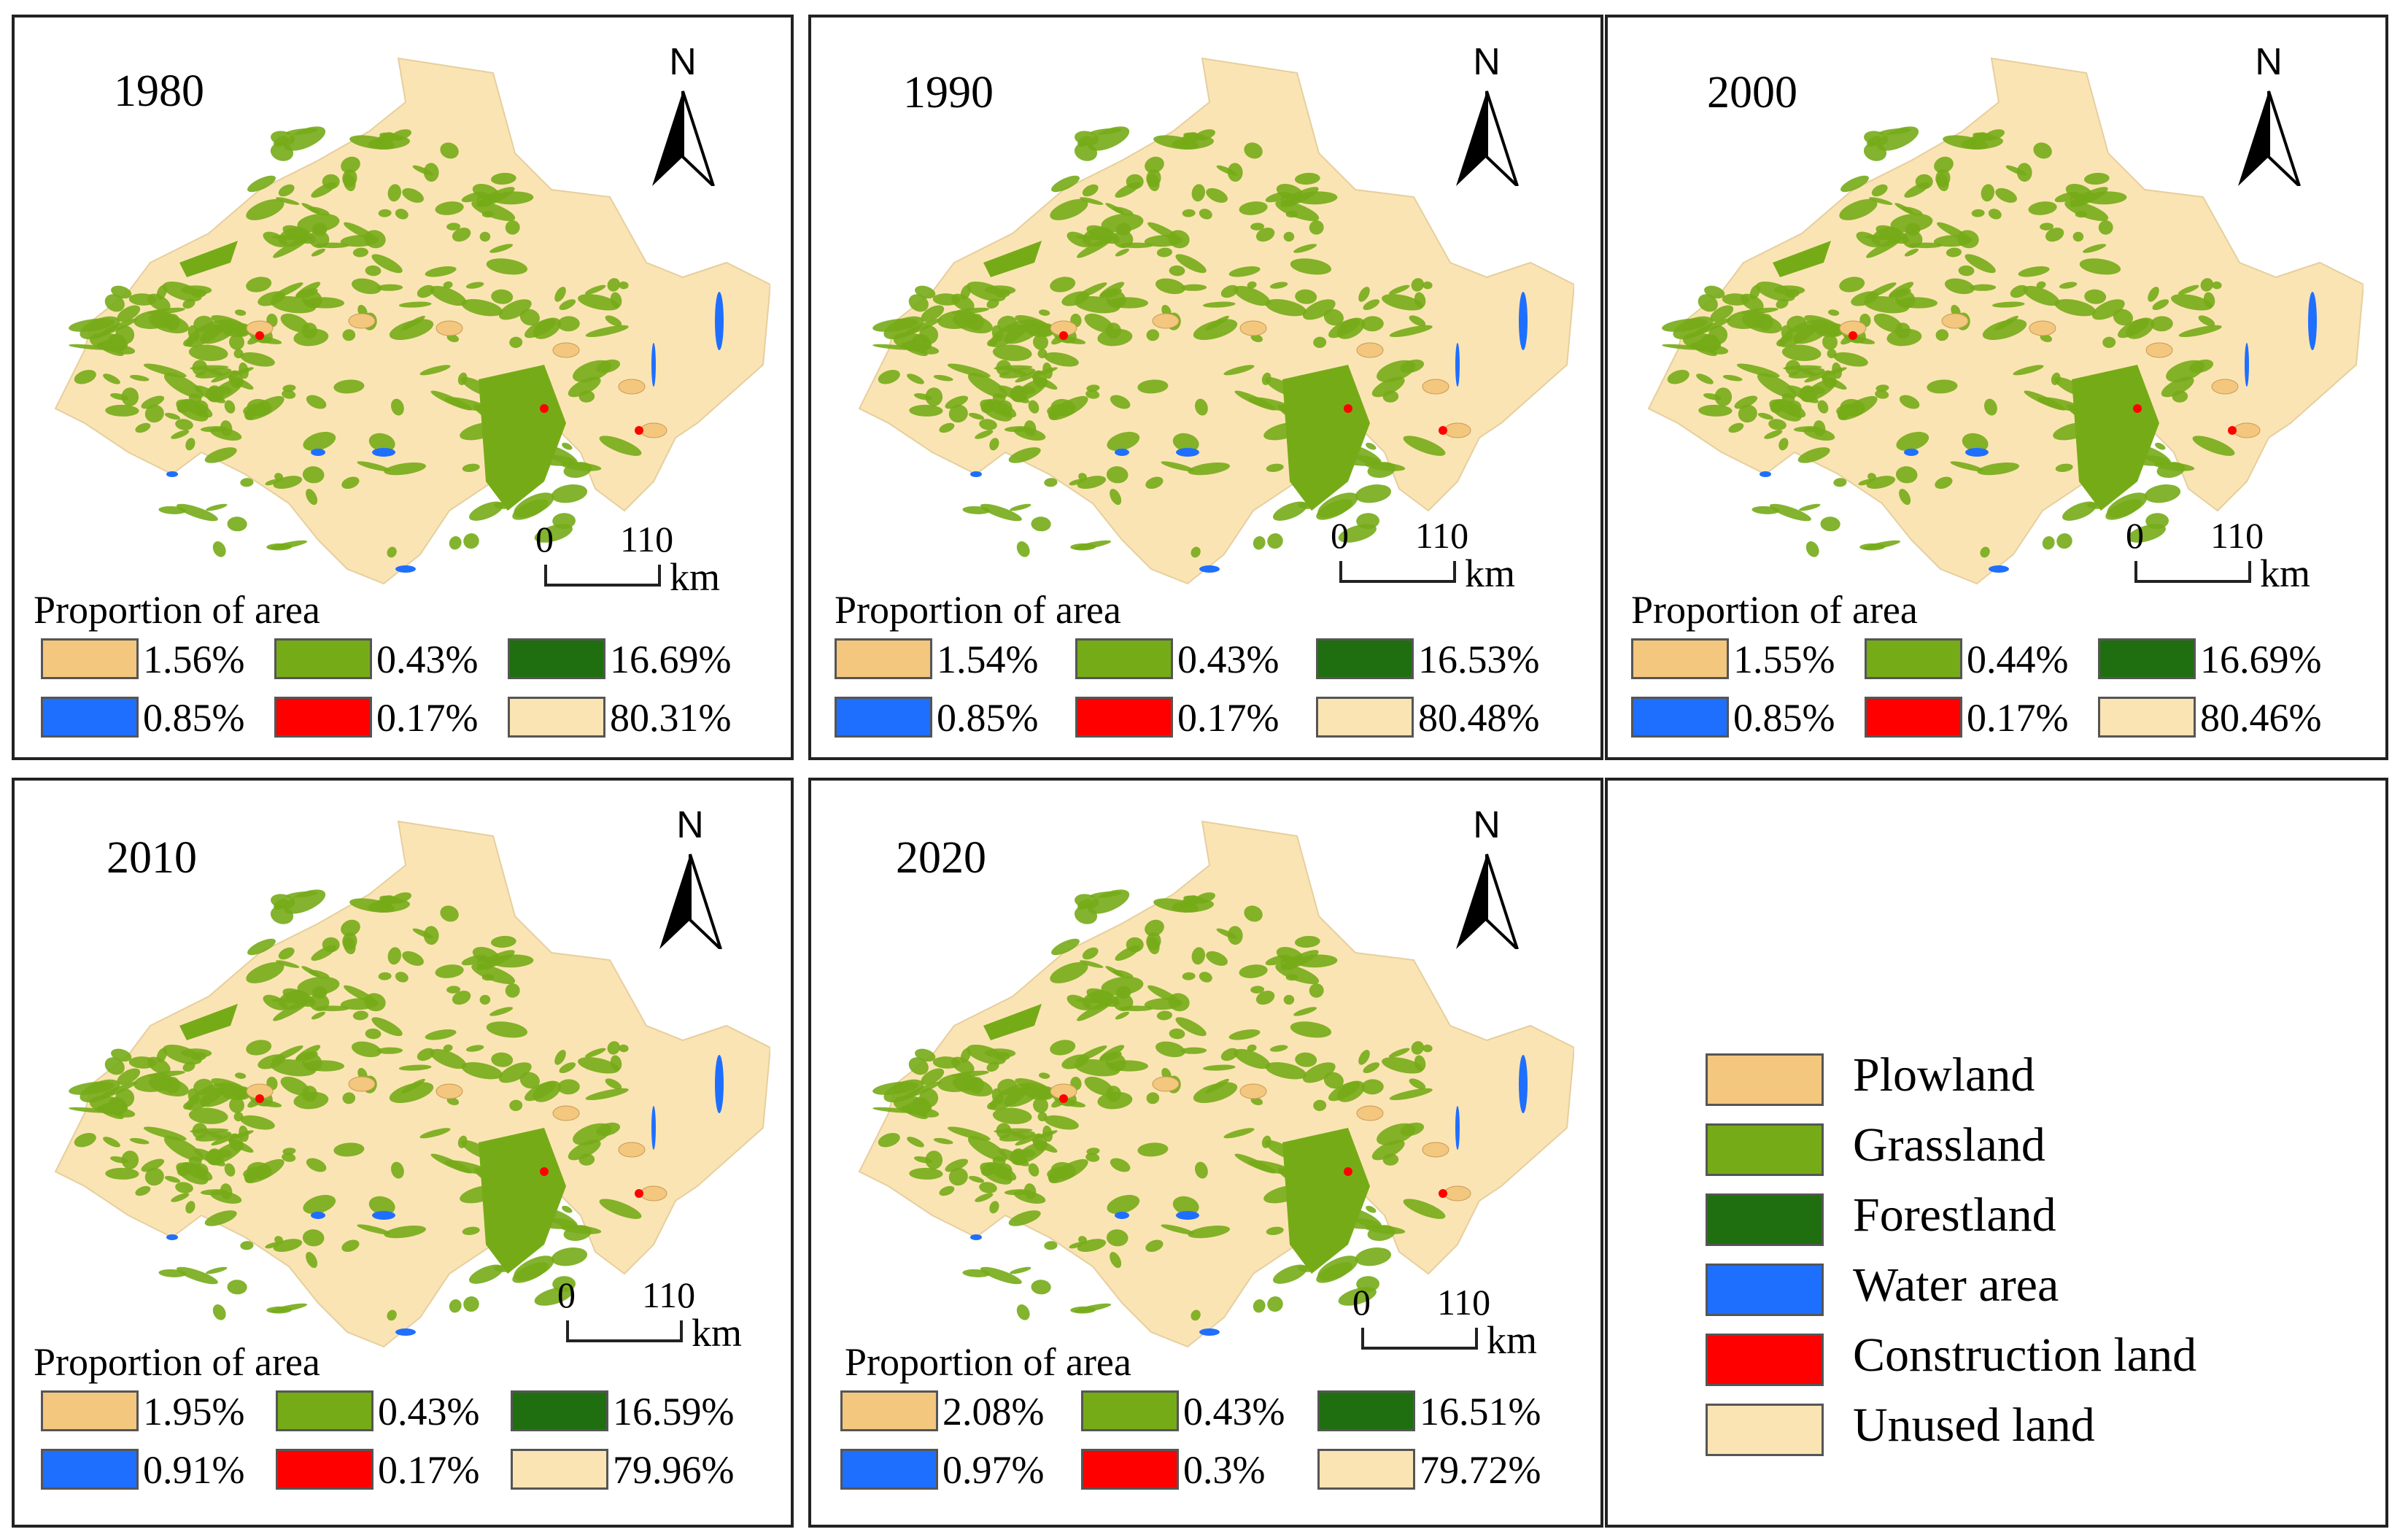  I want to click on legend-swatch-water, so click(1765, 1290).